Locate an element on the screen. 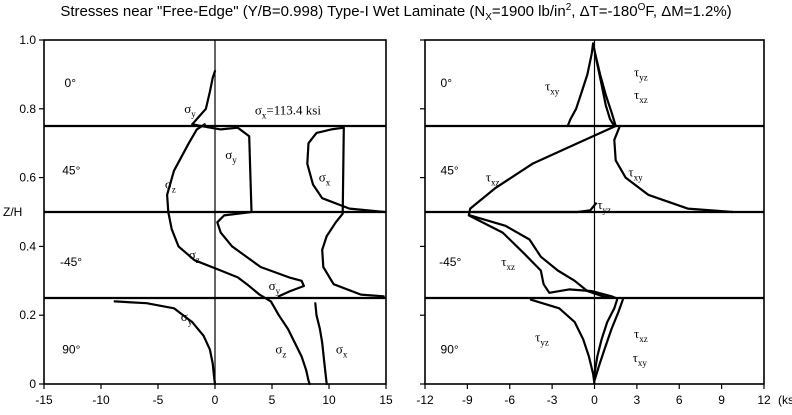  right-x-tick-label: 3 is located at coordinates (637, 400).